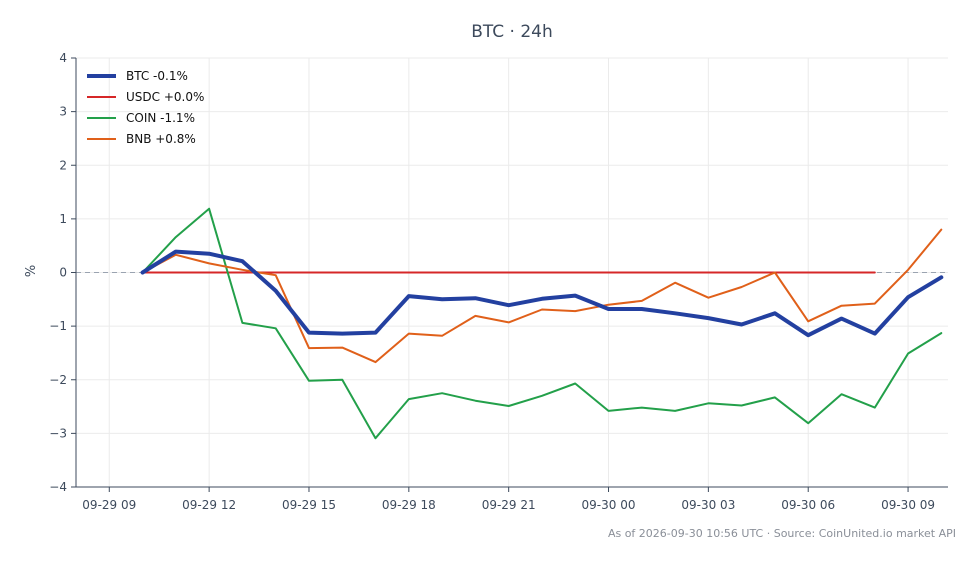  Describe the element at coordinates (609, 505) in the screenshot. I see `x-tick-label: 09-30 00` at that location.